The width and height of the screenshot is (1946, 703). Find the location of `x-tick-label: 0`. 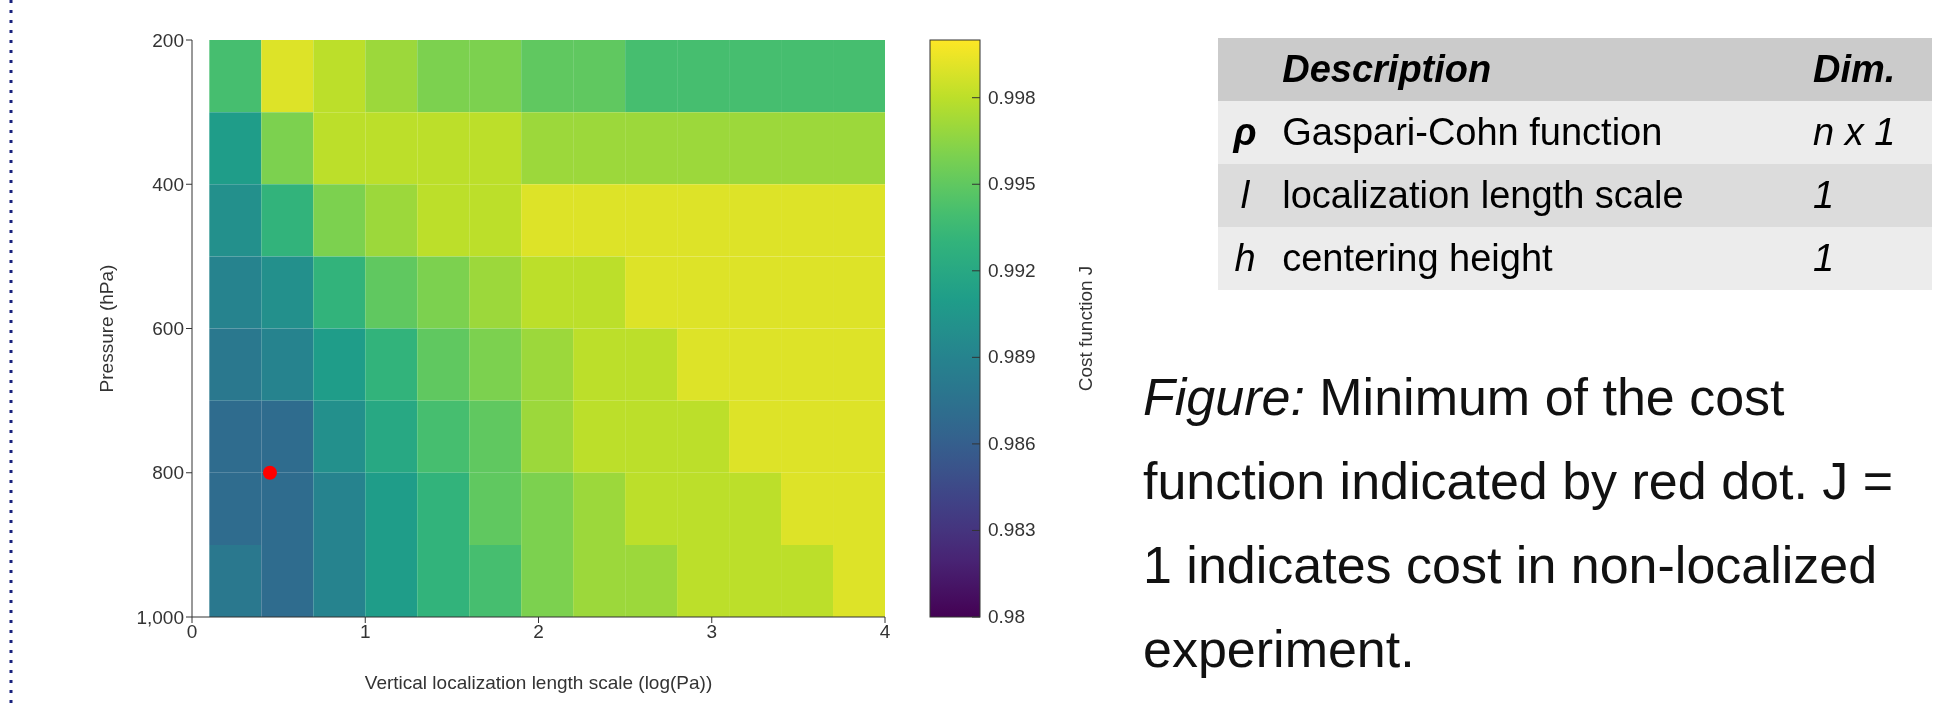

x-tick-label: 0 is located at coordinates (192, 632).